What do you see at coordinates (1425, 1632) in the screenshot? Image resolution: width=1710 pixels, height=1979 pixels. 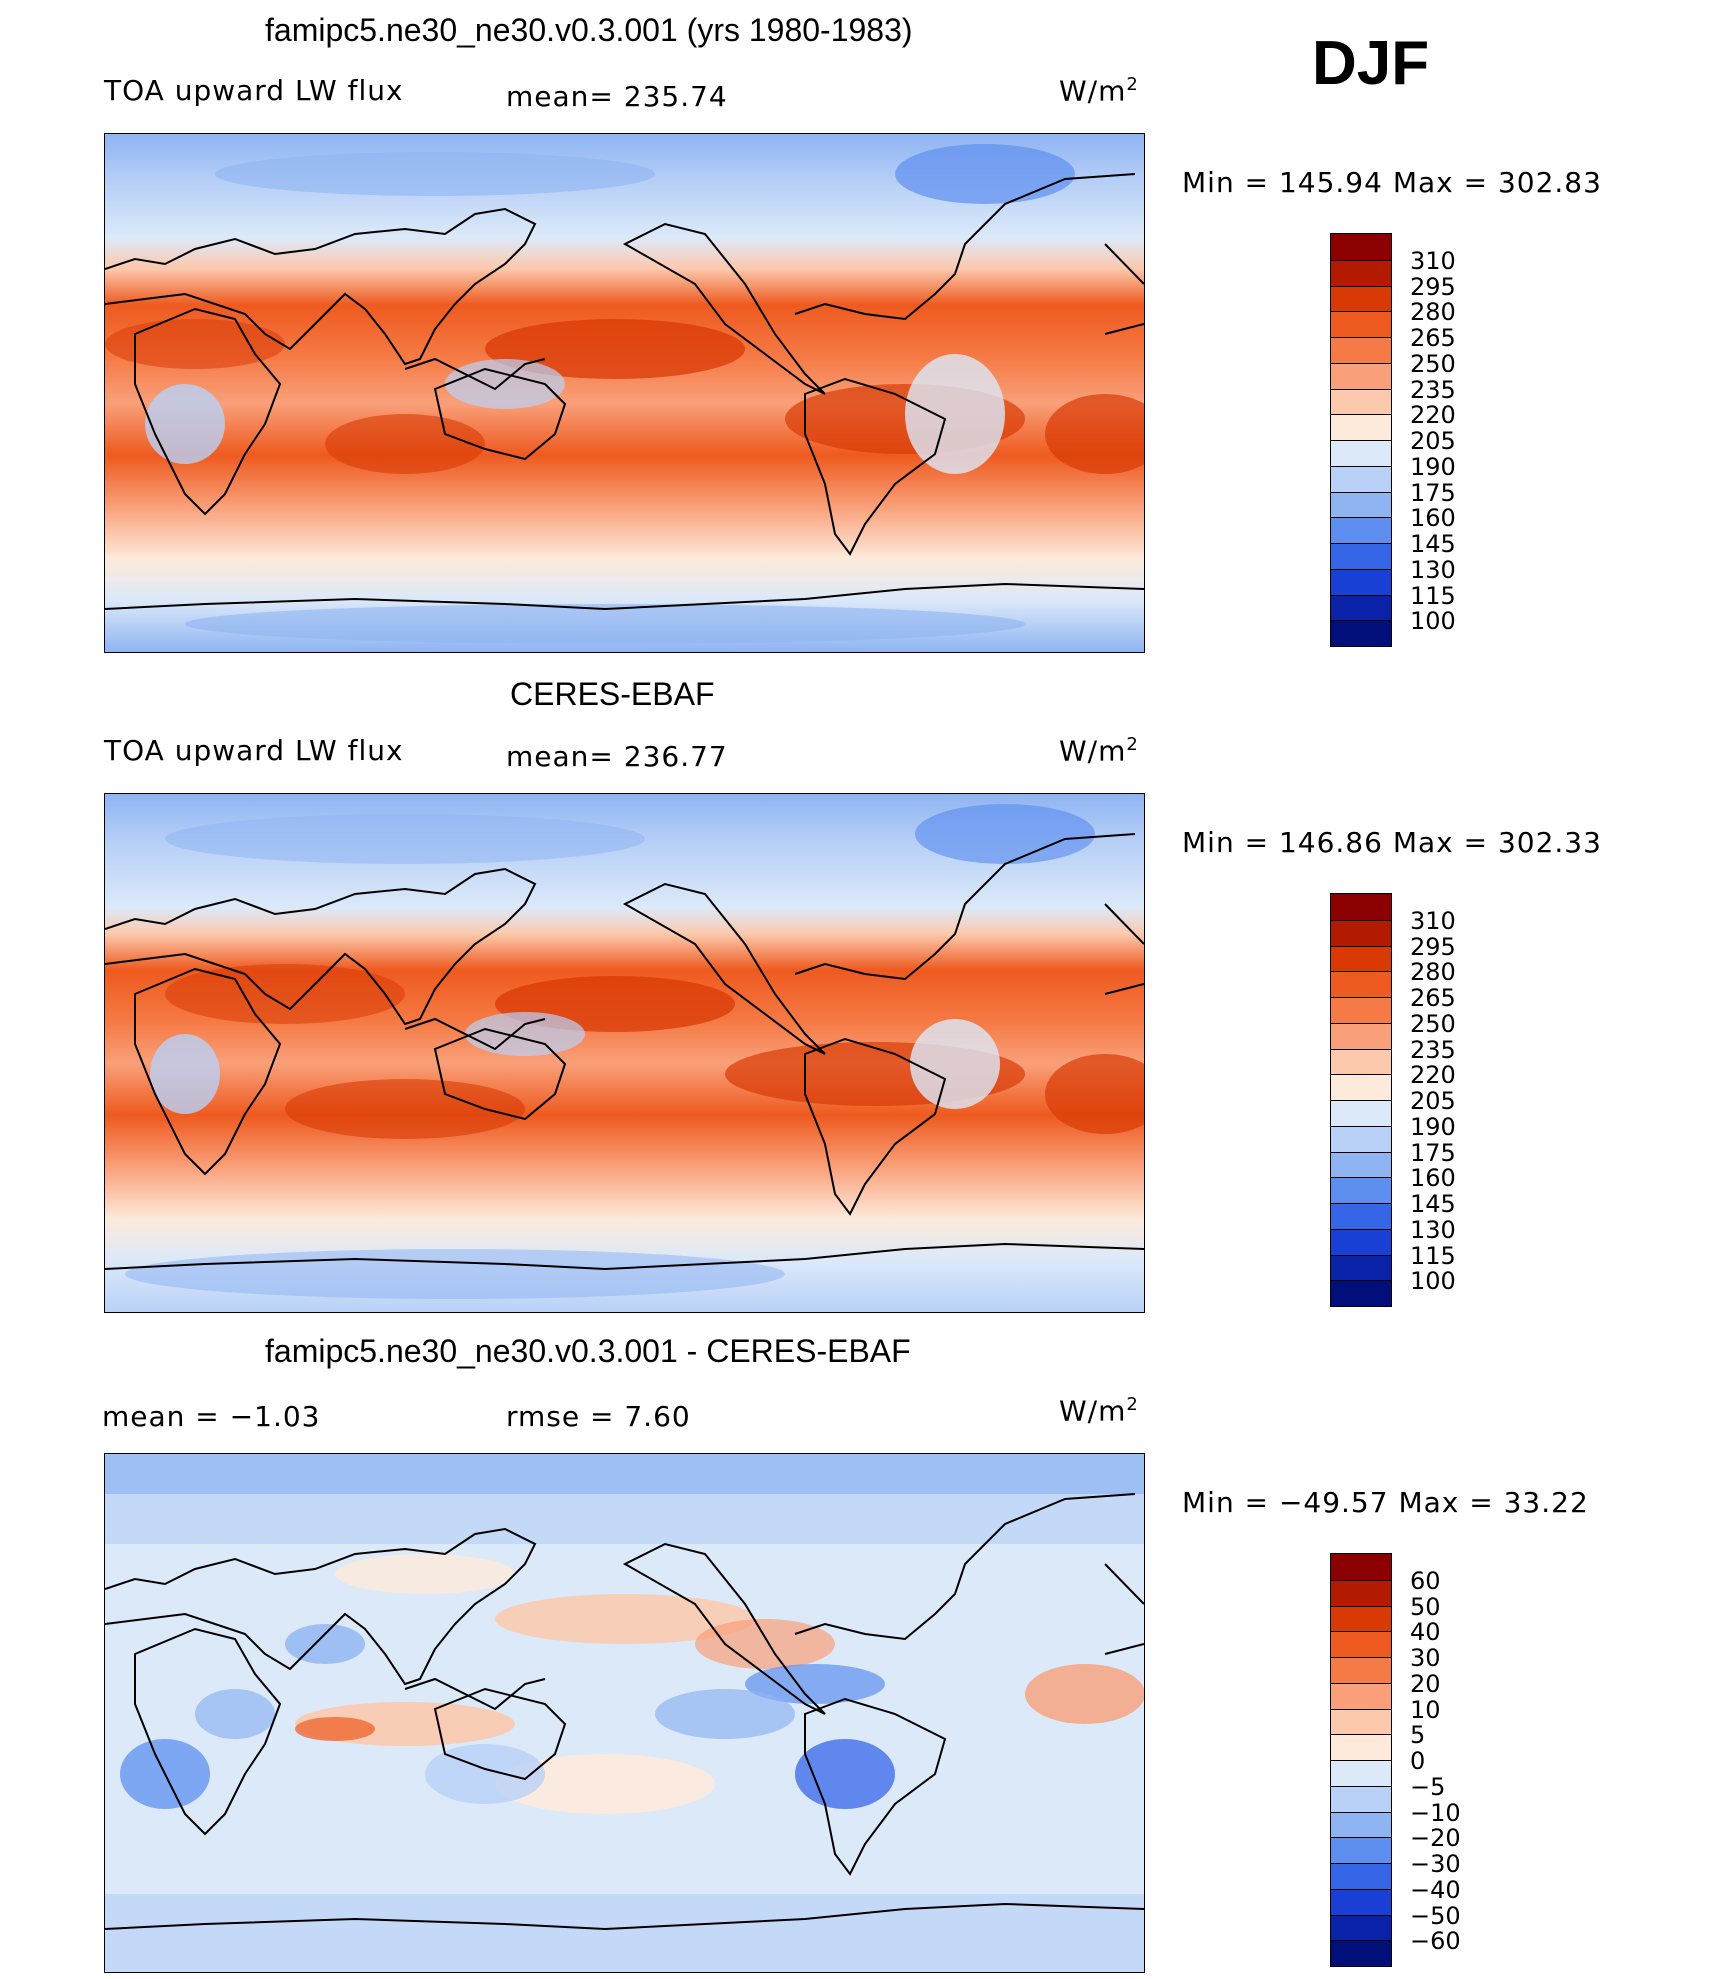 I see `colorbar-tick-label: 40` at bounding box center [1425, 1632].